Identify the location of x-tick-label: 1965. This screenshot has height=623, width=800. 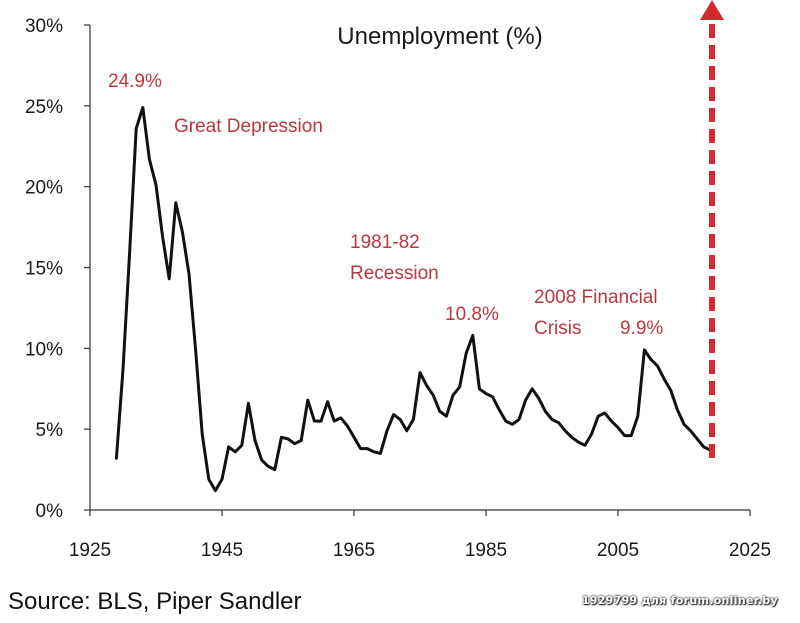
(354, 550).